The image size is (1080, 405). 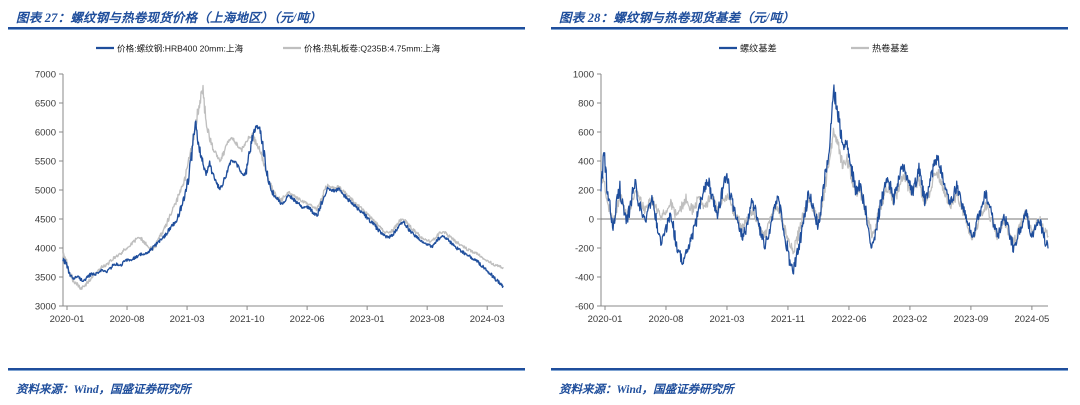 I want to click on svg-text: 2024-05, so click(x=1031, y=319).